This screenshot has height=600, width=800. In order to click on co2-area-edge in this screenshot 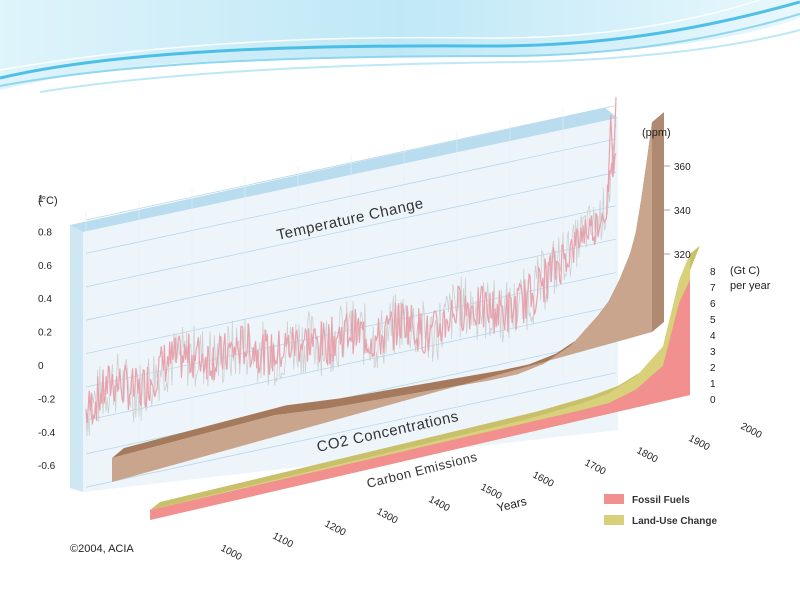, I will do `click(658, 222)`.